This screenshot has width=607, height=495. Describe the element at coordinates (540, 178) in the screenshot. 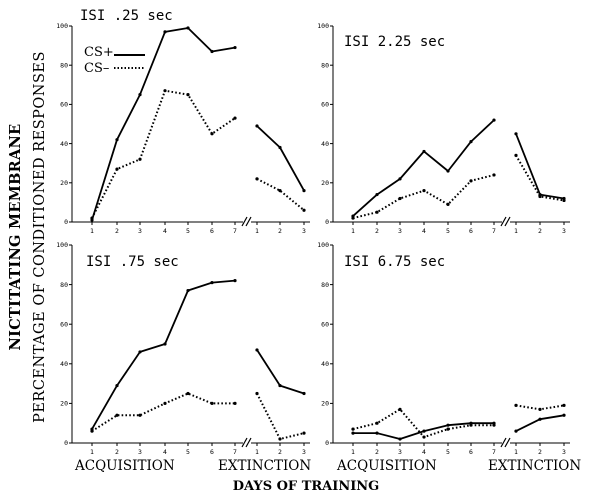

I see `series-cs-minus-extinction-line` at that location.